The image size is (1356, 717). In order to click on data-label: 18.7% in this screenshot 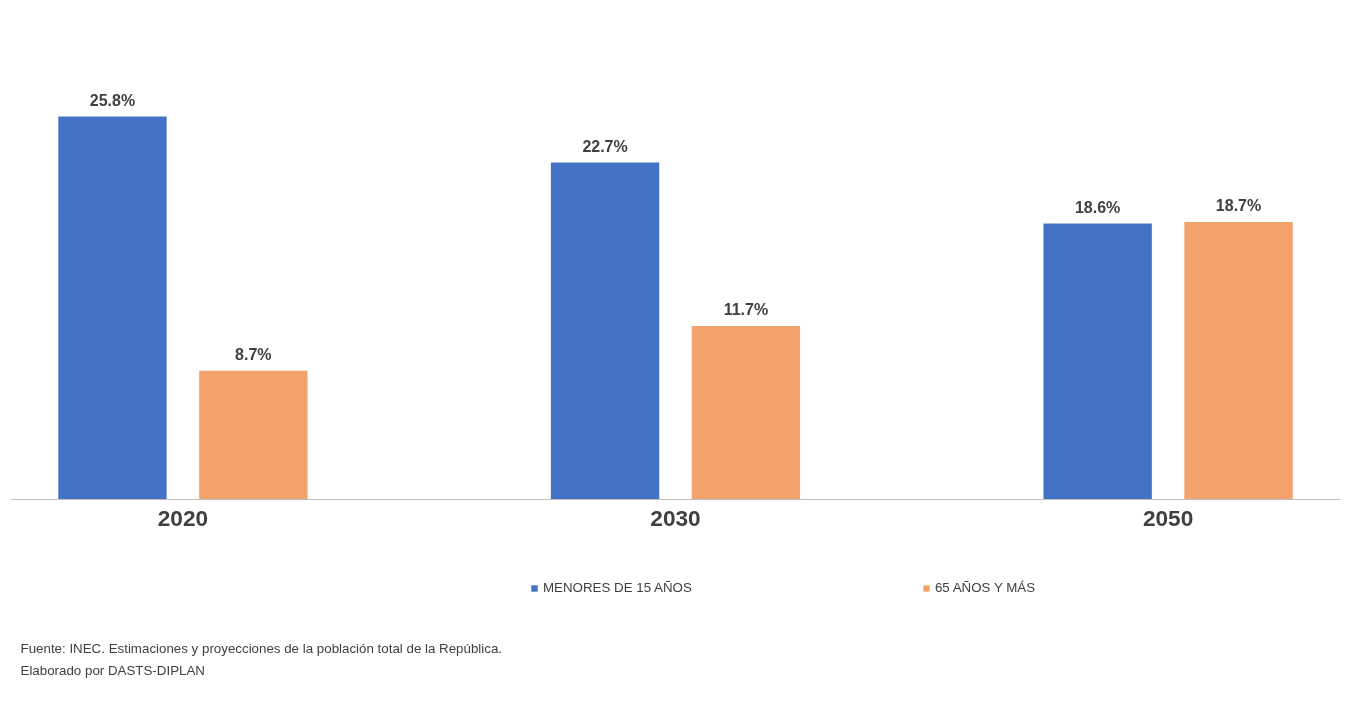, I will do `click(1238, 206)`.